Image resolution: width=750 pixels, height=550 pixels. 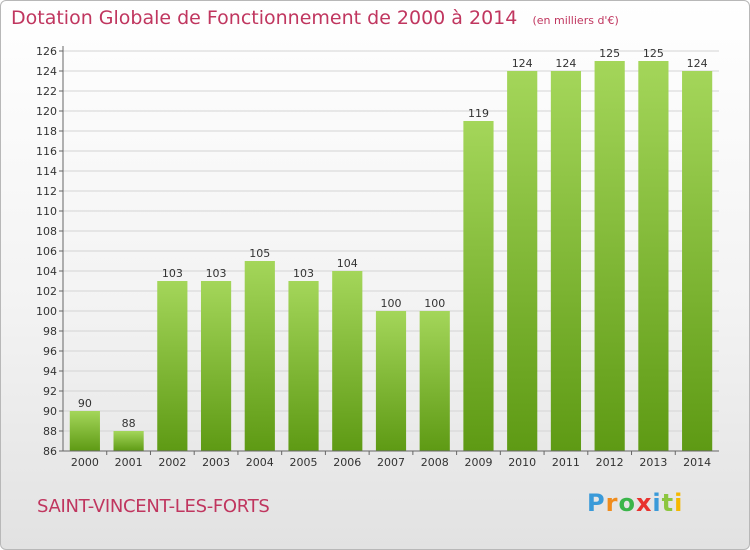 What do you see at coordinates (303, 273) in the screenshot?
I see `data-label-2005: 103` at bounding box center [303, 273].